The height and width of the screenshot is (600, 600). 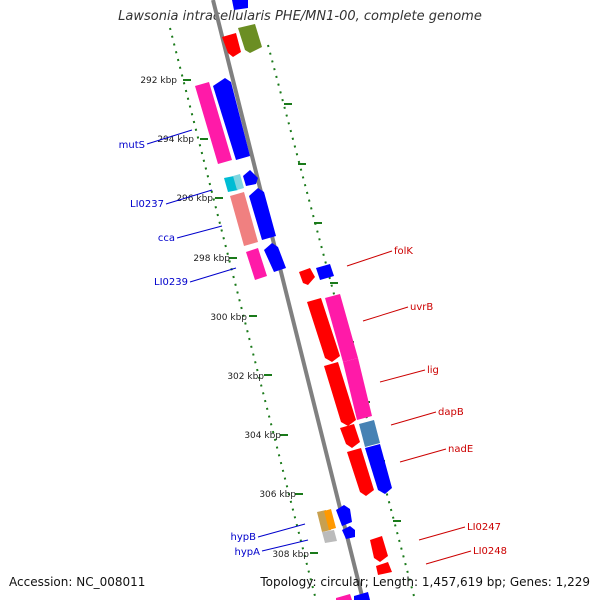 I want to click on gene-label-dapb: dapB, so click(x=451, y=412).